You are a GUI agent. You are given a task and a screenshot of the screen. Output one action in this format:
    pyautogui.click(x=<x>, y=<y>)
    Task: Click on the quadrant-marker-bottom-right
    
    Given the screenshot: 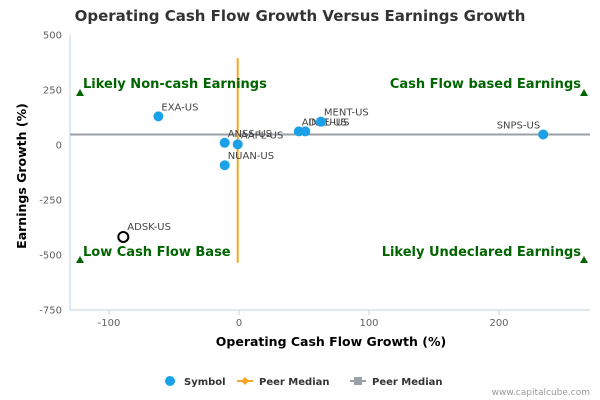 What is the action you would take?
    pyautogui.click(x=584, y=259)
    